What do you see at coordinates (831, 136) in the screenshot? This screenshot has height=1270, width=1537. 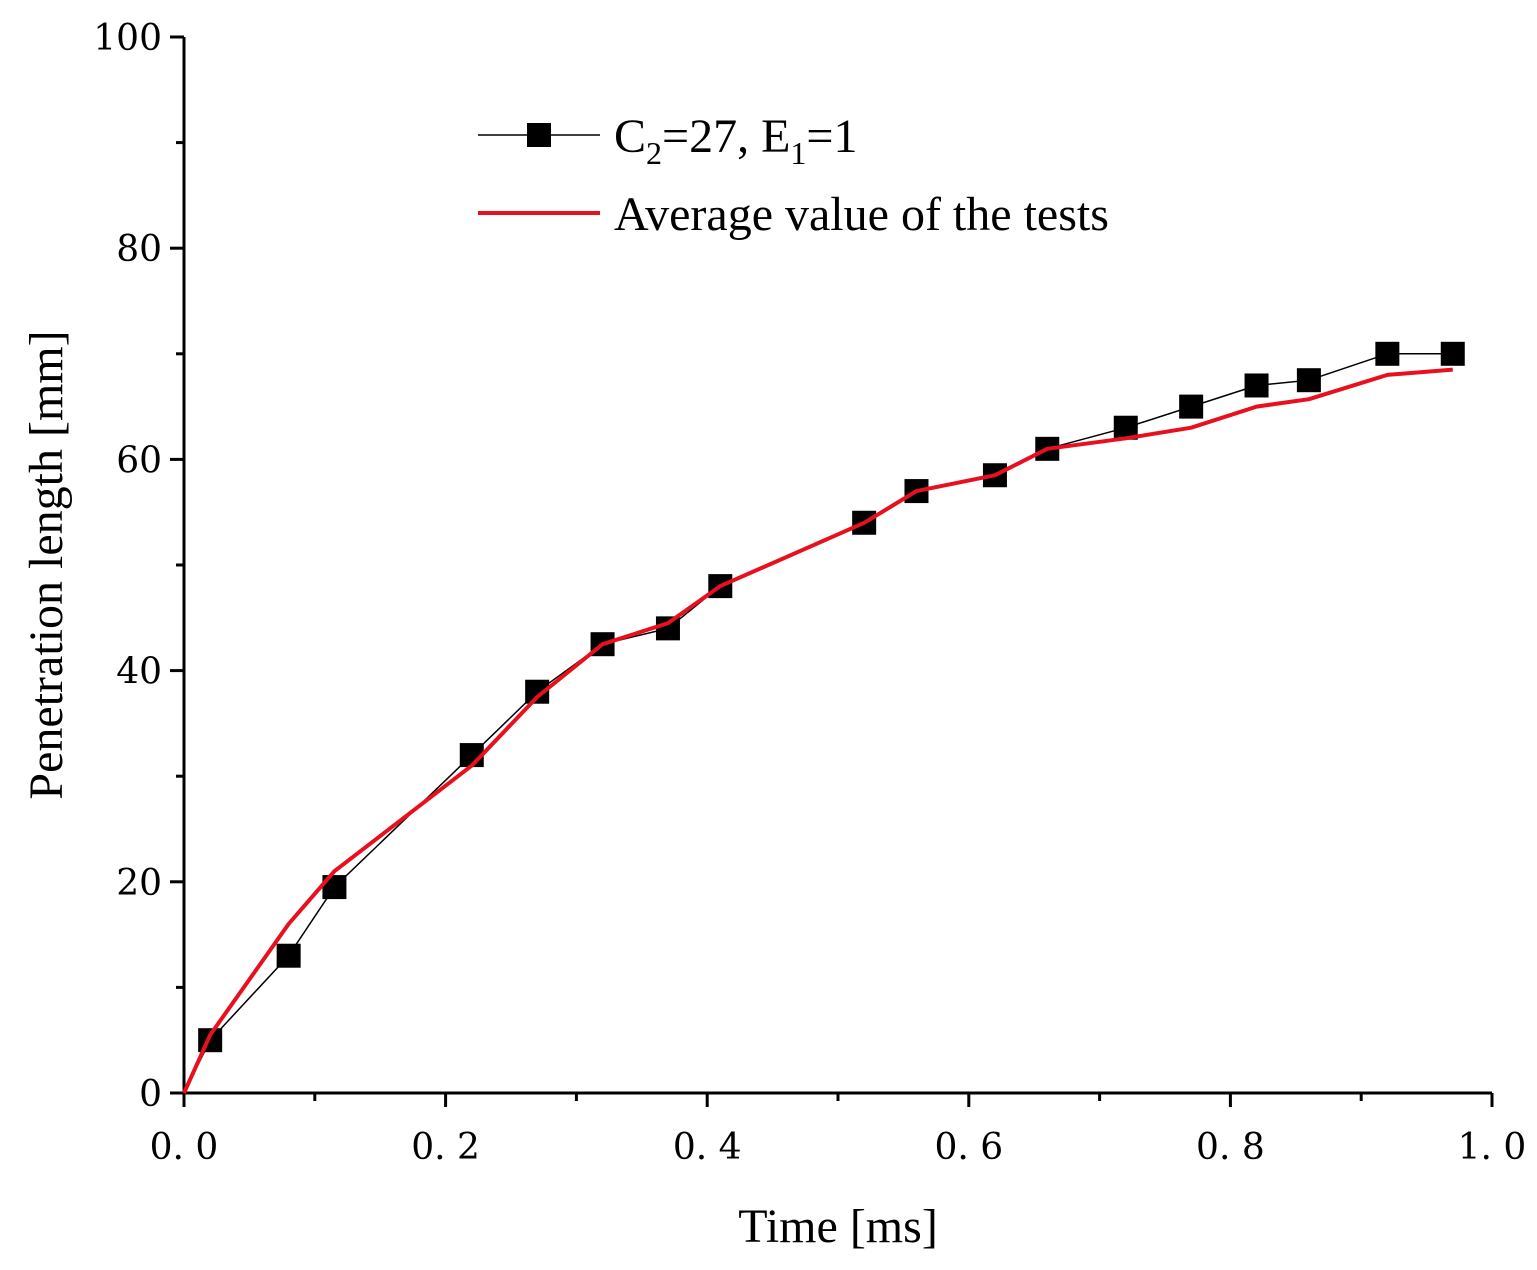 I see `legend-label-end: =1` at bounding box center [831, 136].